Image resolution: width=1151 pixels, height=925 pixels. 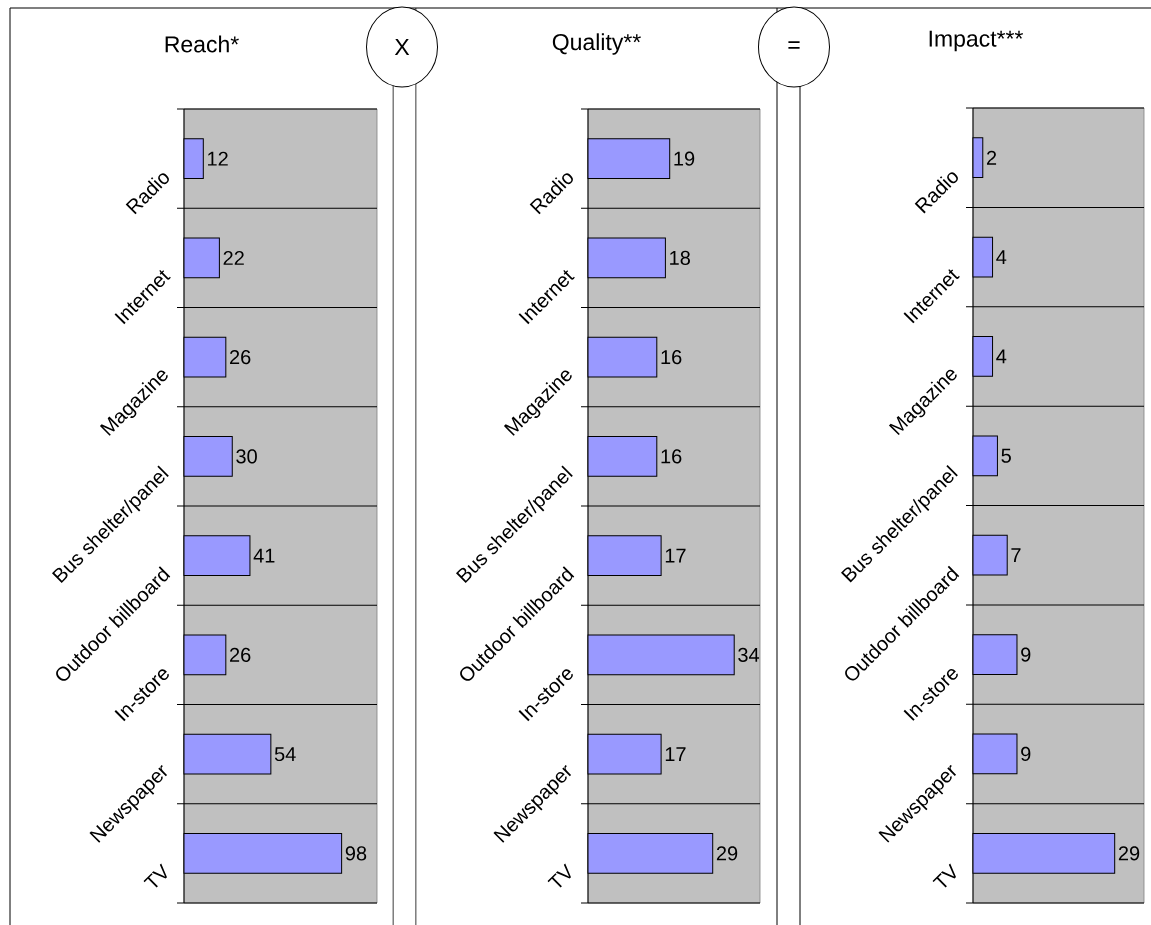 What do you see at coordinates (402, 47) in the screenshot?
I see `text: X` at bounding box center [402, 47].